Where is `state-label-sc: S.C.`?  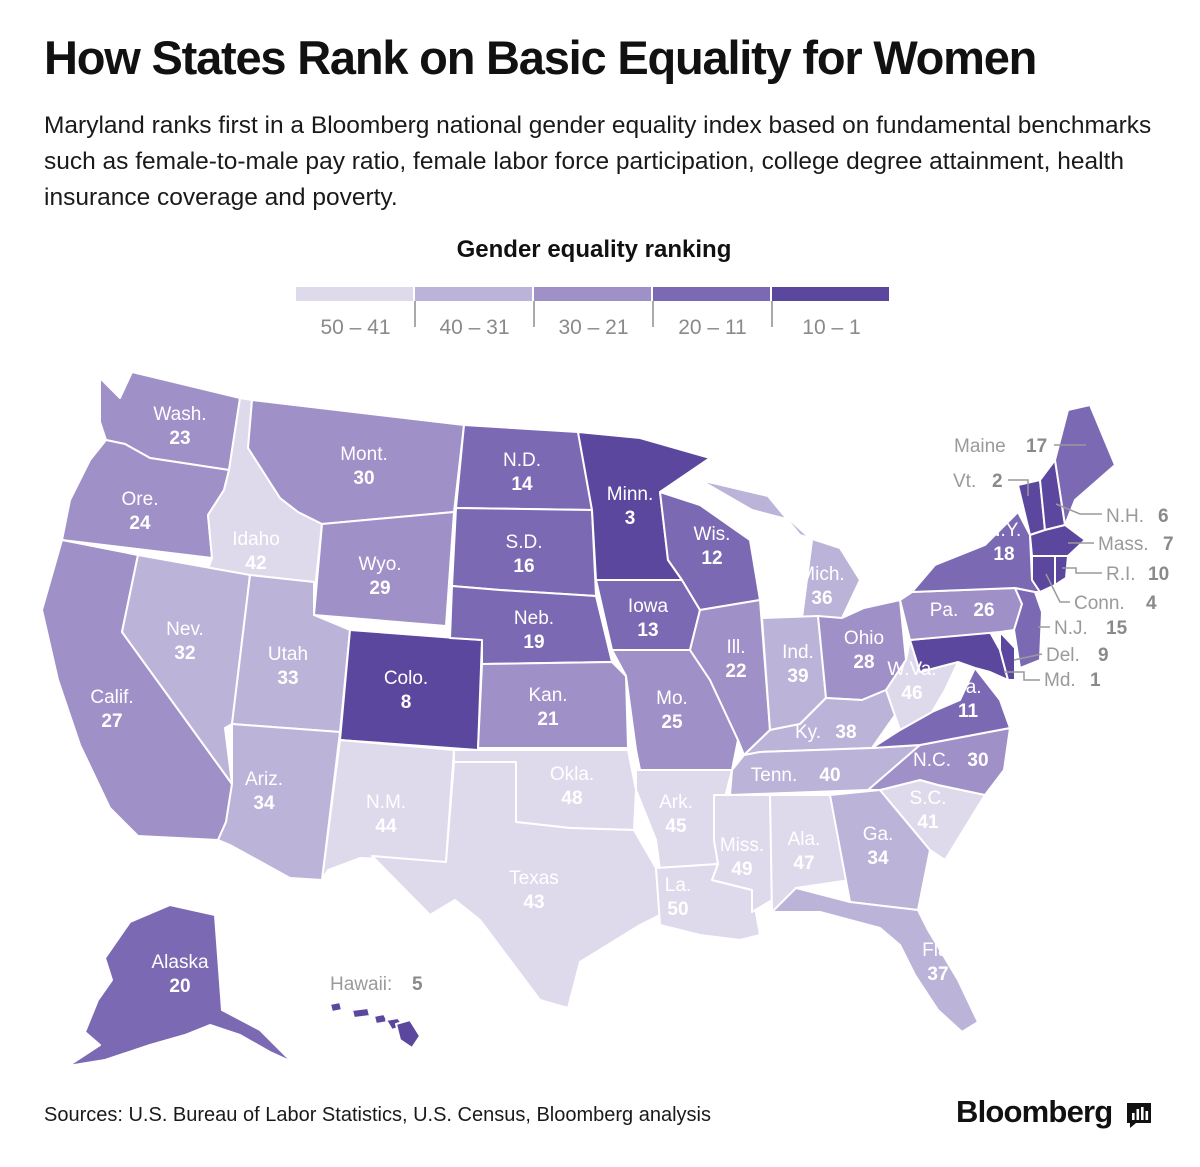
state-label-sc: S.C. is located at coordinates (928, 798).